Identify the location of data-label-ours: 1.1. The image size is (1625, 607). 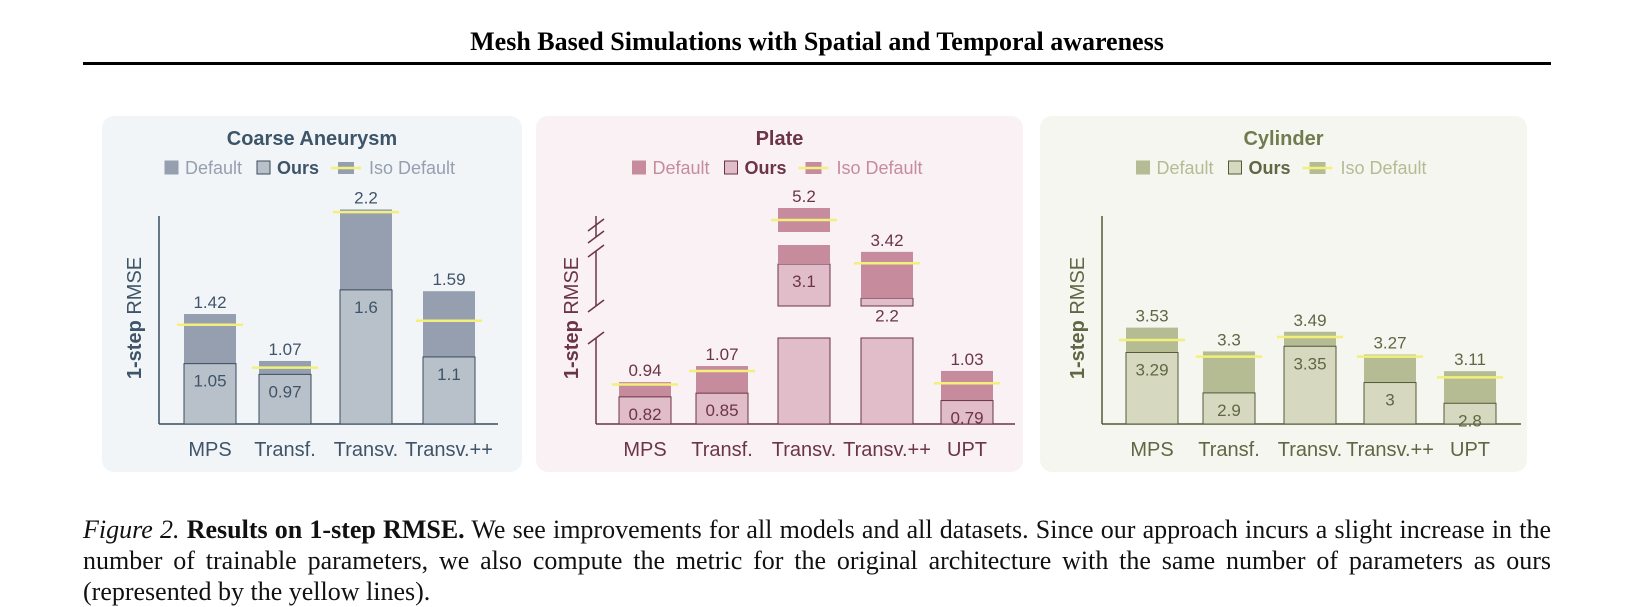
(449, 374).